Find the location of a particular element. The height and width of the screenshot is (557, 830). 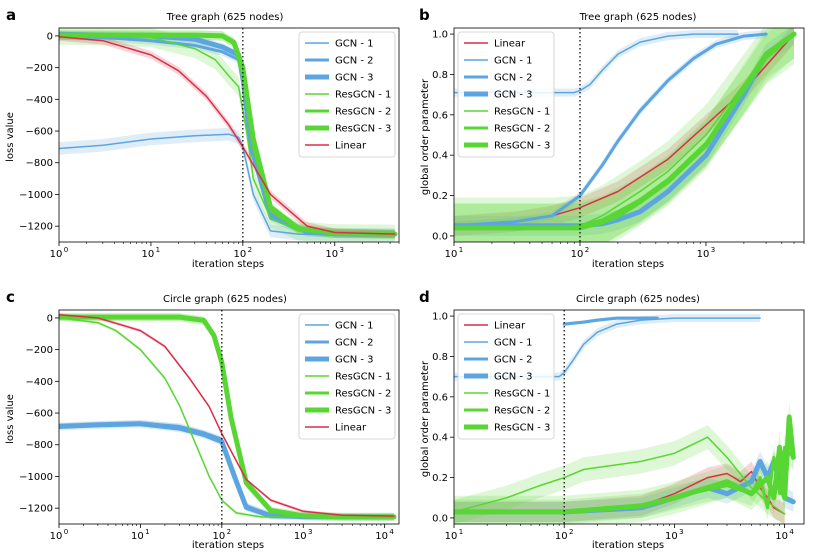

x-axis-label-c: iteration steps is located at coordinates (228, 545).